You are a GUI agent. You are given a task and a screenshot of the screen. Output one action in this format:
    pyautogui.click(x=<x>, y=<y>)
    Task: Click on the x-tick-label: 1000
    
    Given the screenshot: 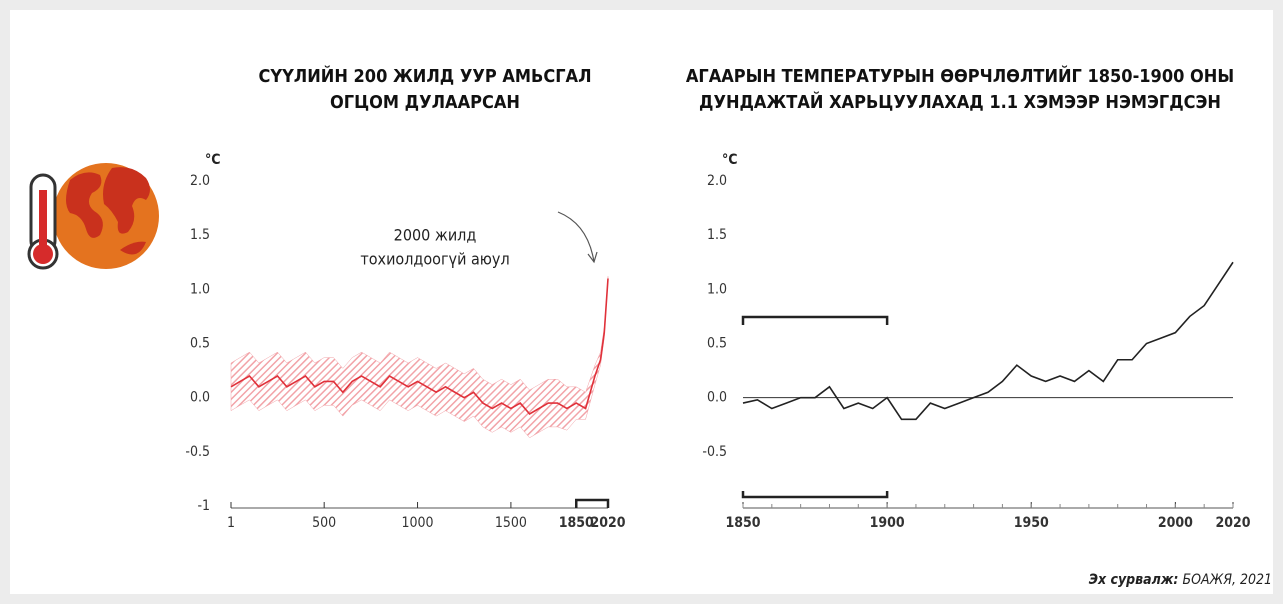 What is the action you would take?
    pyautogui.click(x=418, y=523)
    